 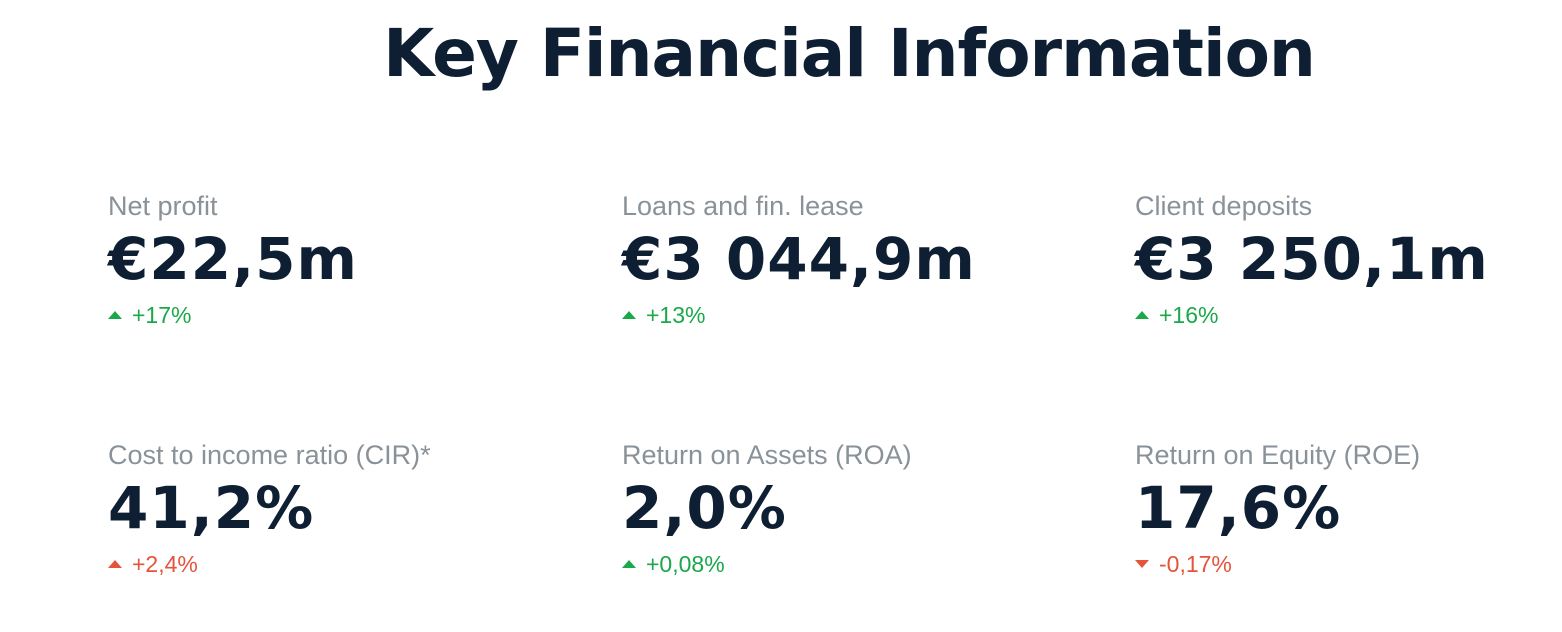 What do you see at coordinates (849, 53) in the screenshot?
I see `page-title: Key Financial Information` at bounding box center [849, 53].